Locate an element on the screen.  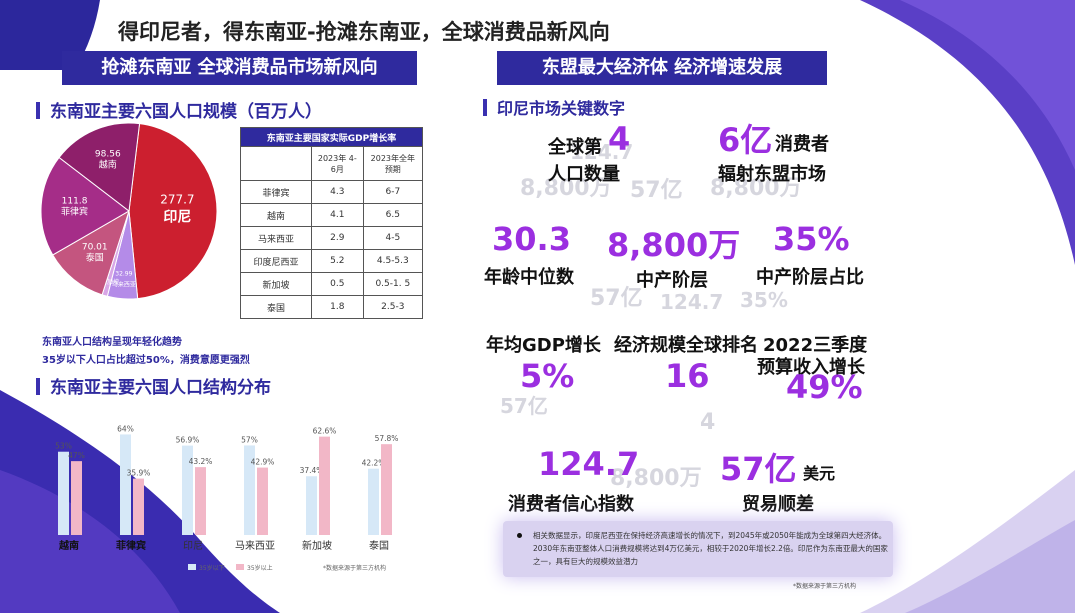
bar-value-label: 56.9% is located at coordinates (188, 440).